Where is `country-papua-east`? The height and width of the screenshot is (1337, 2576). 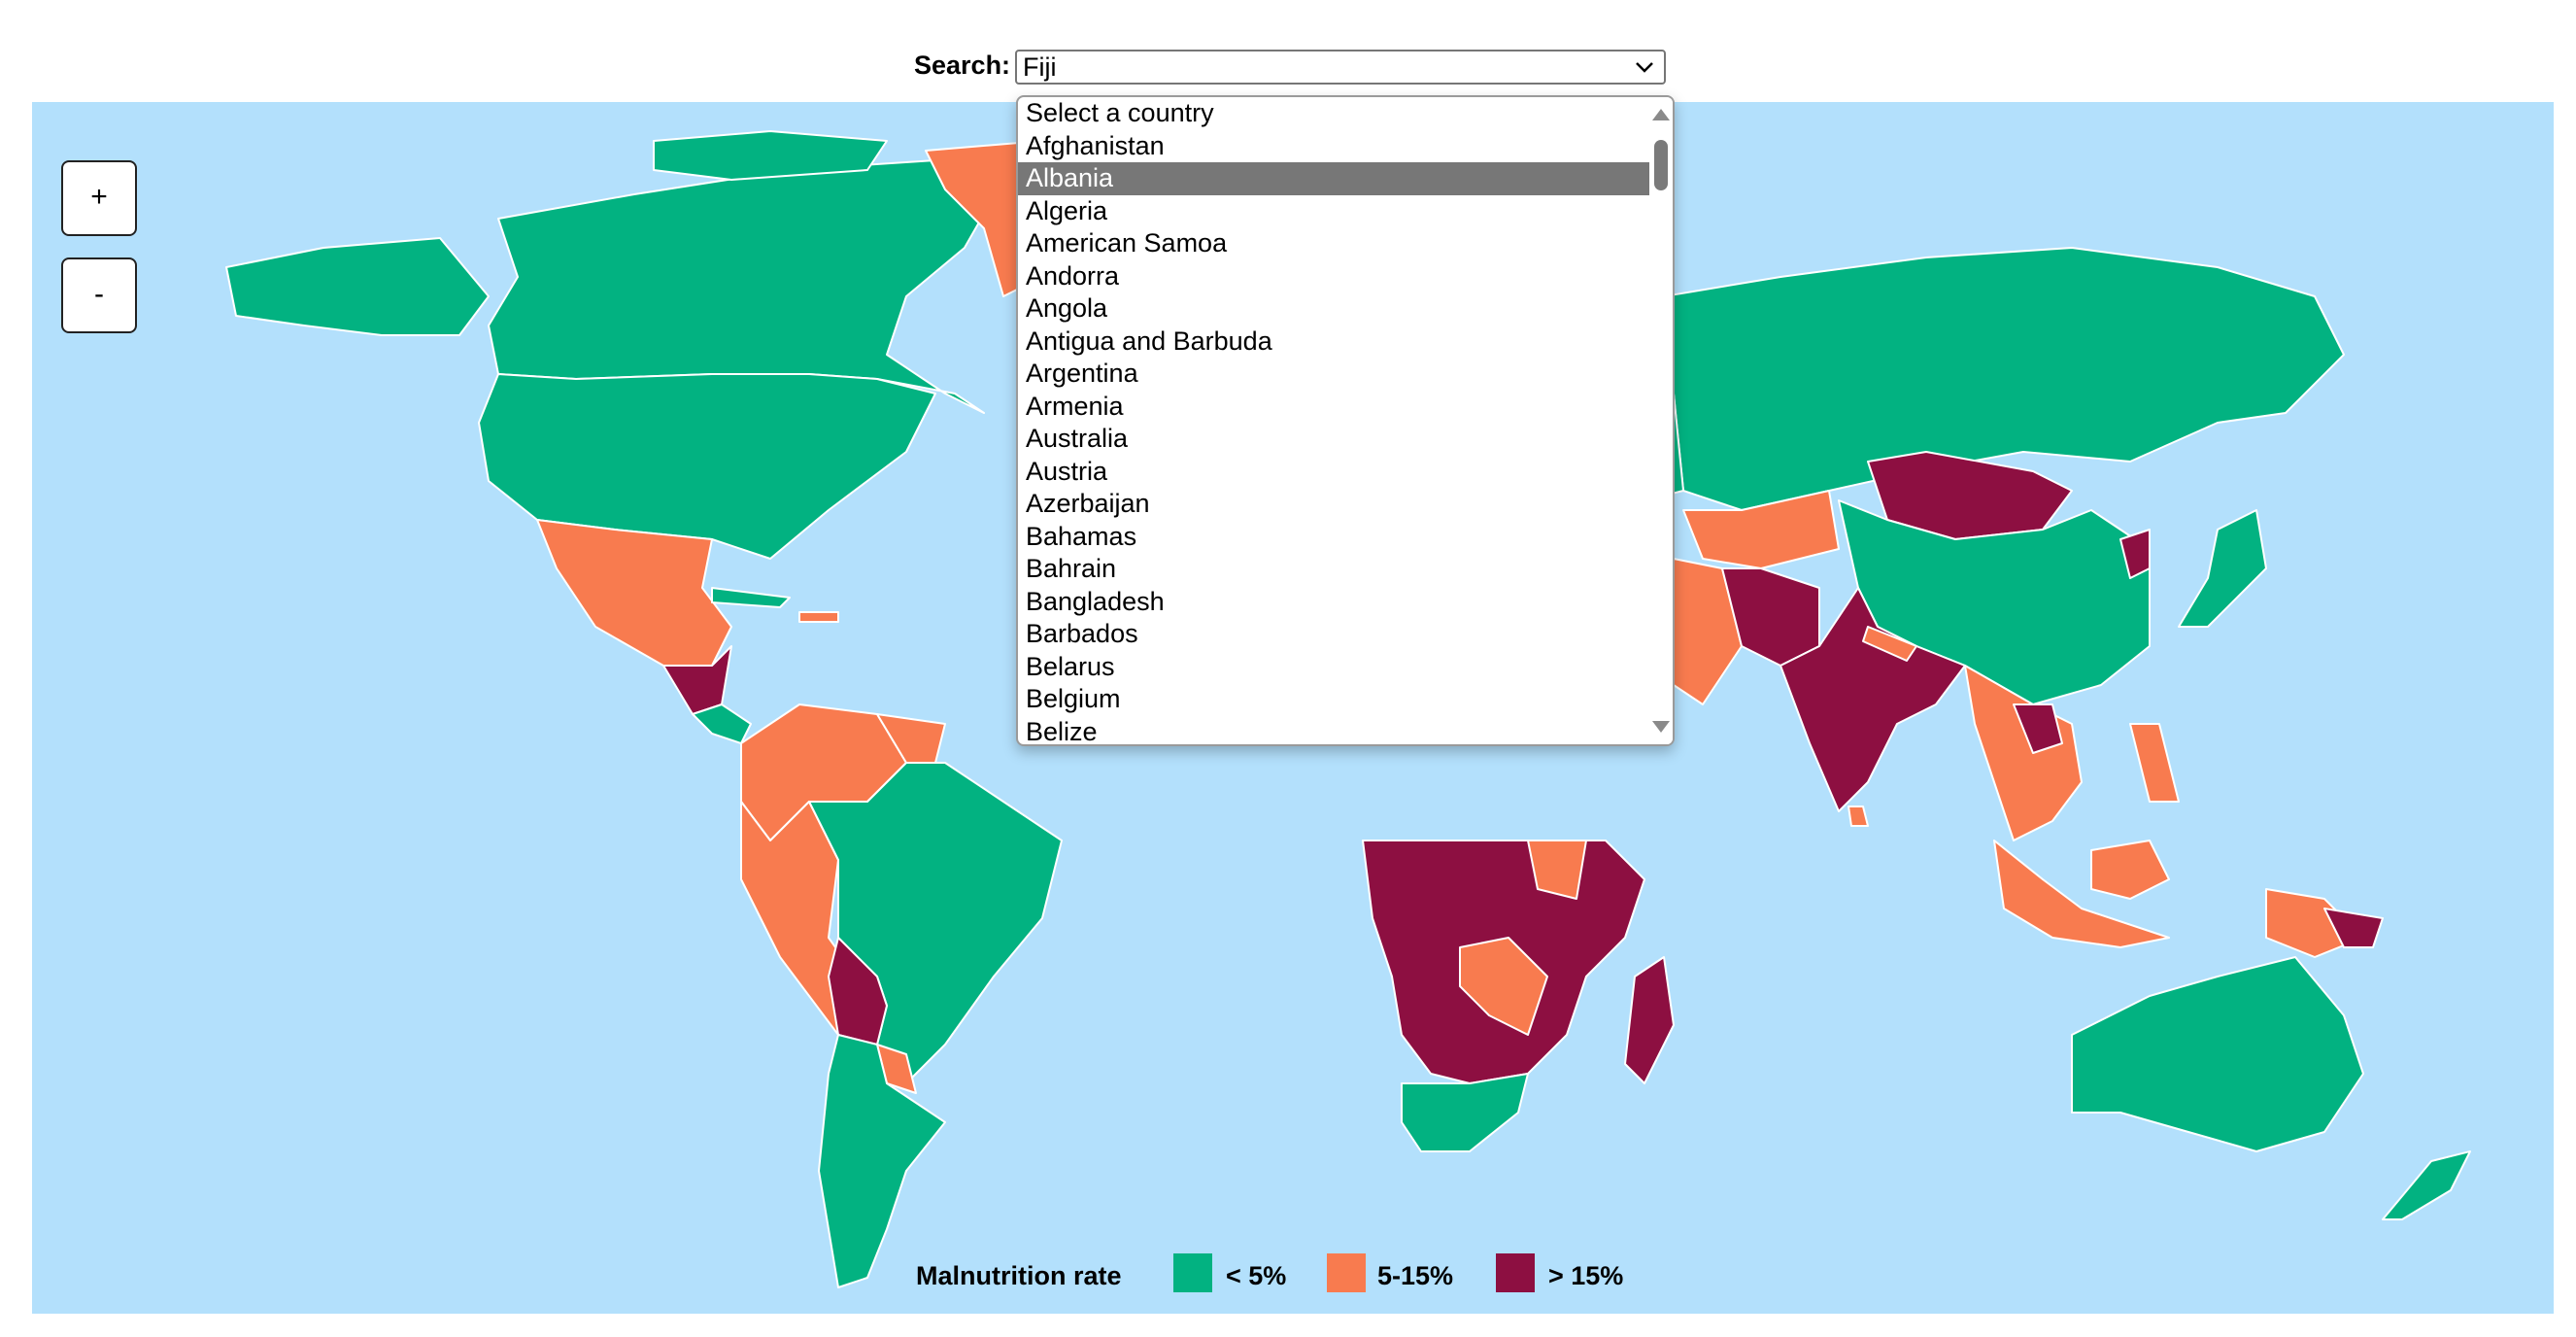
country-papua-east is located at coordinates (2353, 928).